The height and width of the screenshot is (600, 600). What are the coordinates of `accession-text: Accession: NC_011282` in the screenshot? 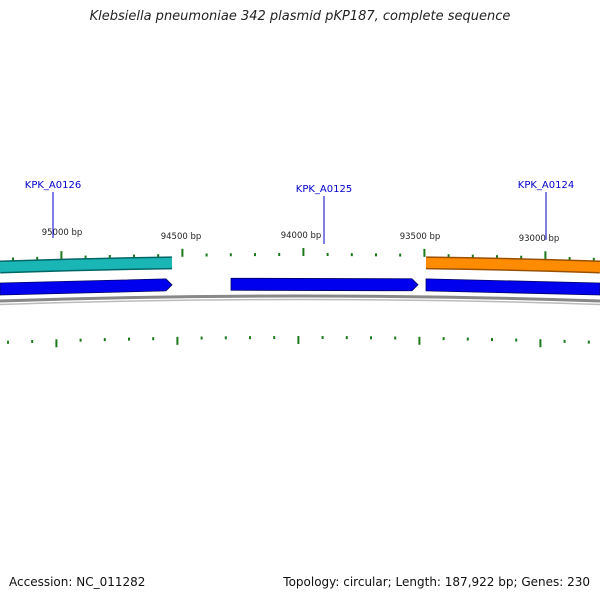 It's located at (77, 582).